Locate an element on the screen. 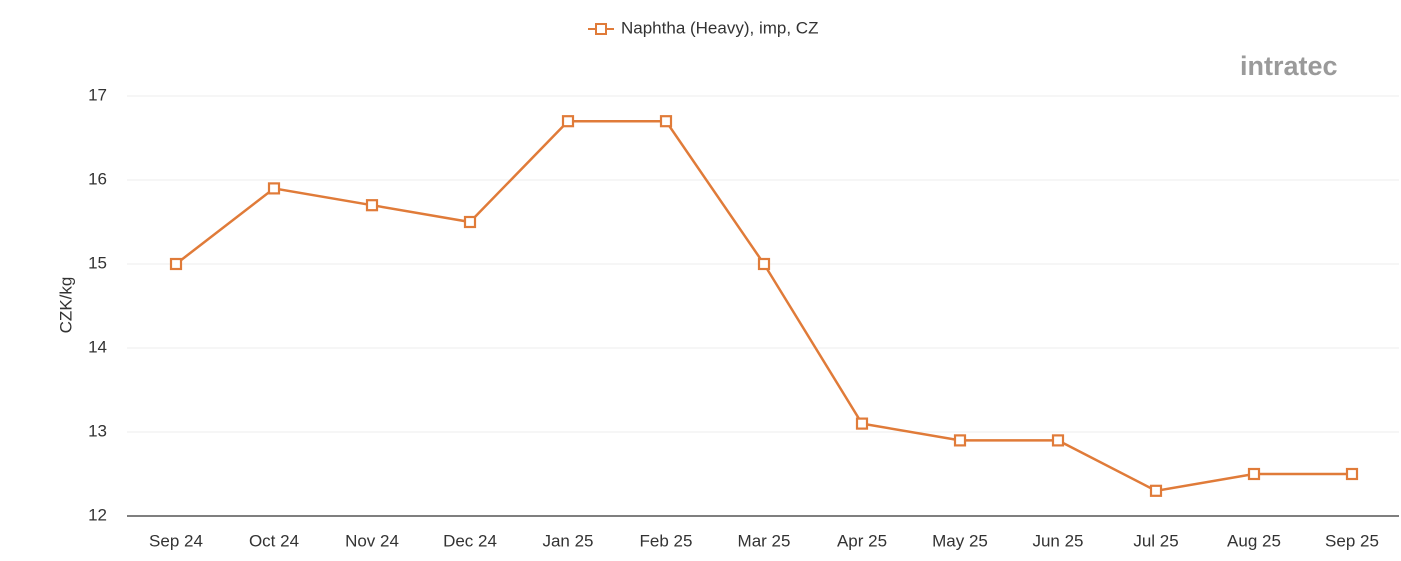 This screenshot has height=561, width=1401. y-tick-label: 15 is located at coordinates (97, 262).